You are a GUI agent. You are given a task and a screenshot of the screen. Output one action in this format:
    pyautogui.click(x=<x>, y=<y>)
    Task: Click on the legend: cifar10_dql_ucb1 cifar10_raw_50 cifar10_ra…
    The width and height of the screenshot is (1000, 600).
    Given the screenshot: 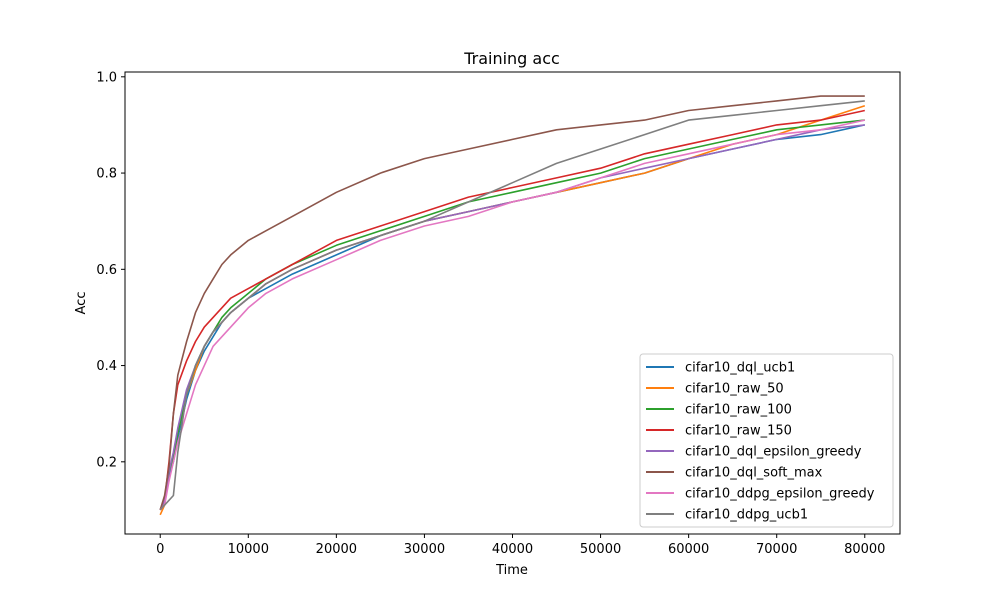 What is the action you would take?
    pyautogui.click(x=766, y=440)
    